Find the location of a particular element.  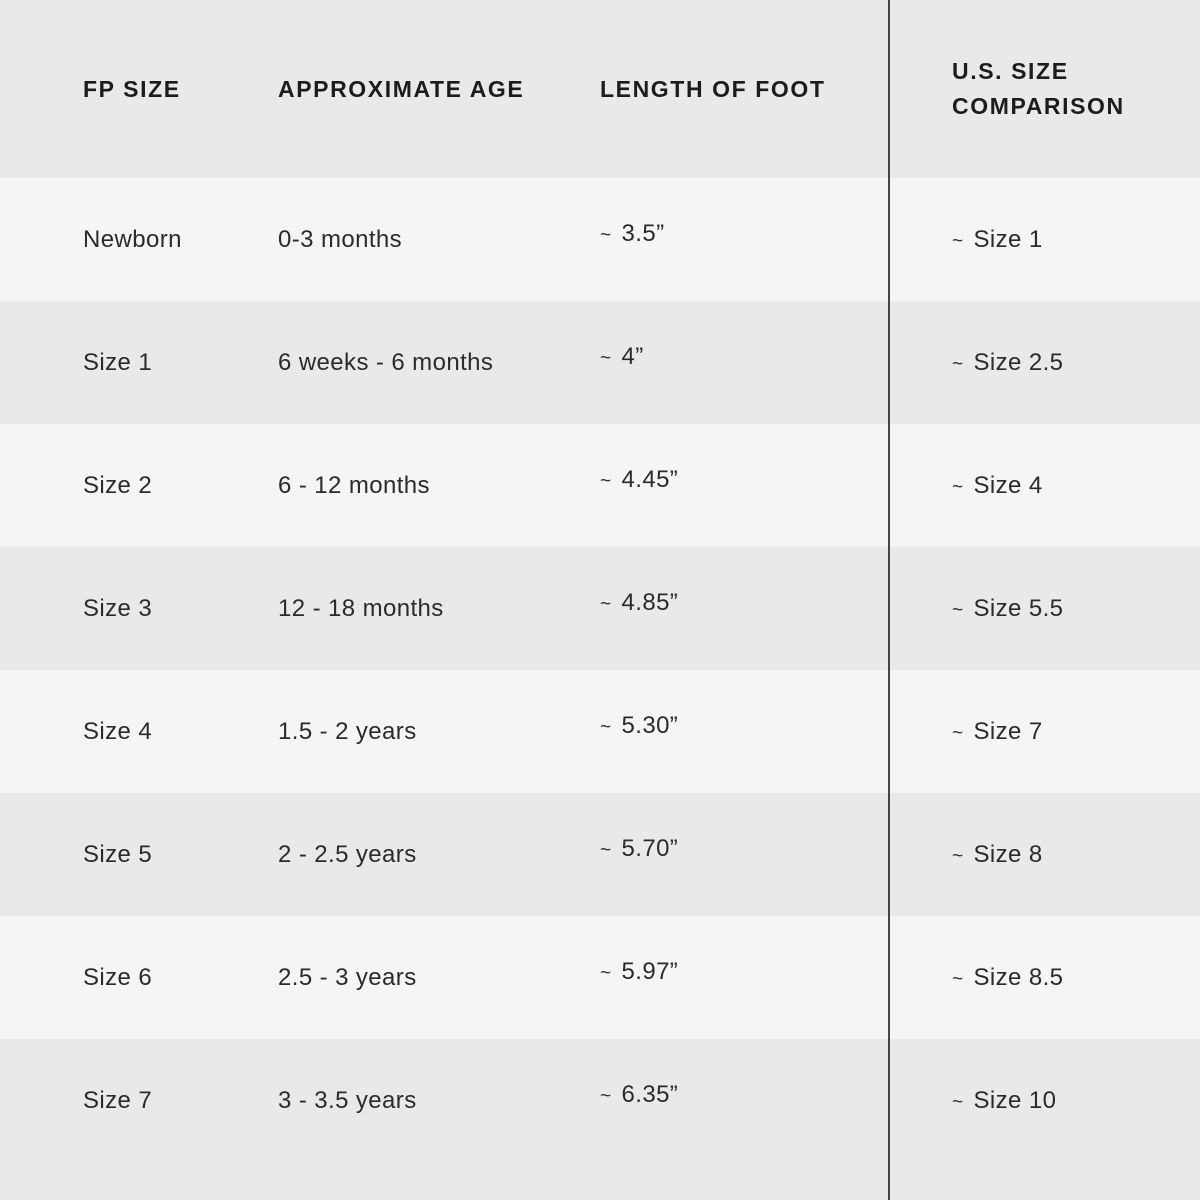

fp-size-value: Size 1 is located at coordinates (118, 362).